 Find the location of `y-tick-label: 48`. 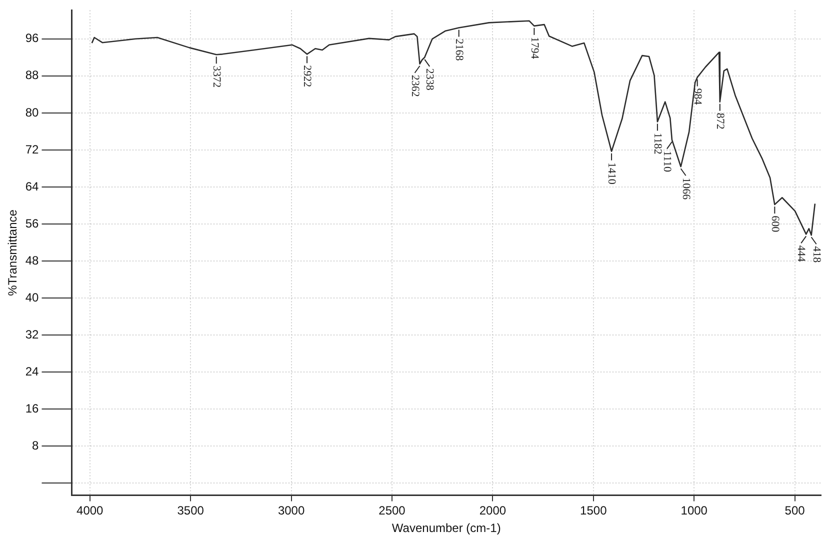

y-tick-label: 48 is located at coordinates (32, 260).